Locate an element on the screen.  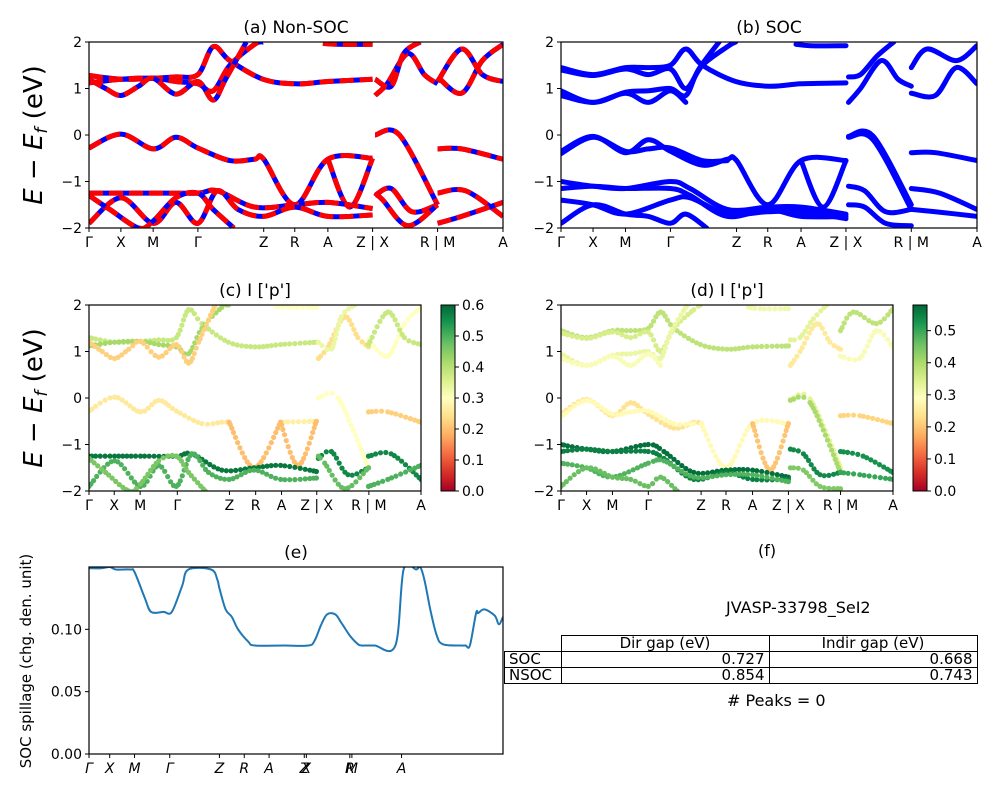
x-tick-label-c: R | M is located at coordinates (368, 506).